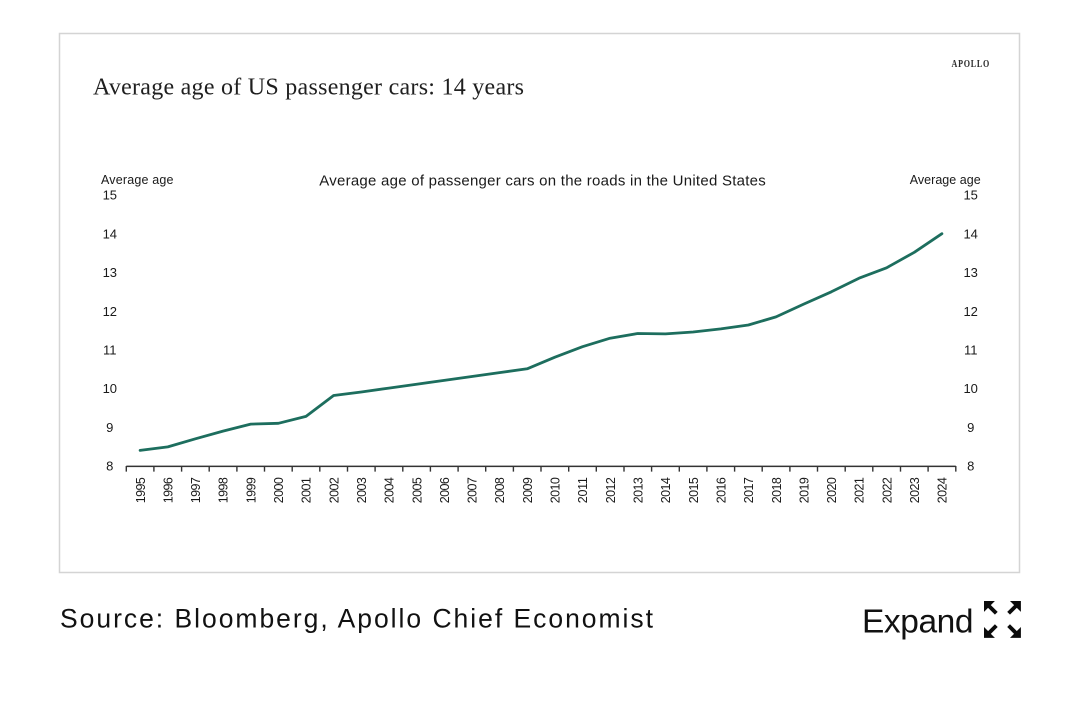 The height and width of the screenshot is (711, 1080). What do you see at coordinates (694, 490) in the screenshot?
I see `svg-text: 2015` at bounding box center [694, 490].